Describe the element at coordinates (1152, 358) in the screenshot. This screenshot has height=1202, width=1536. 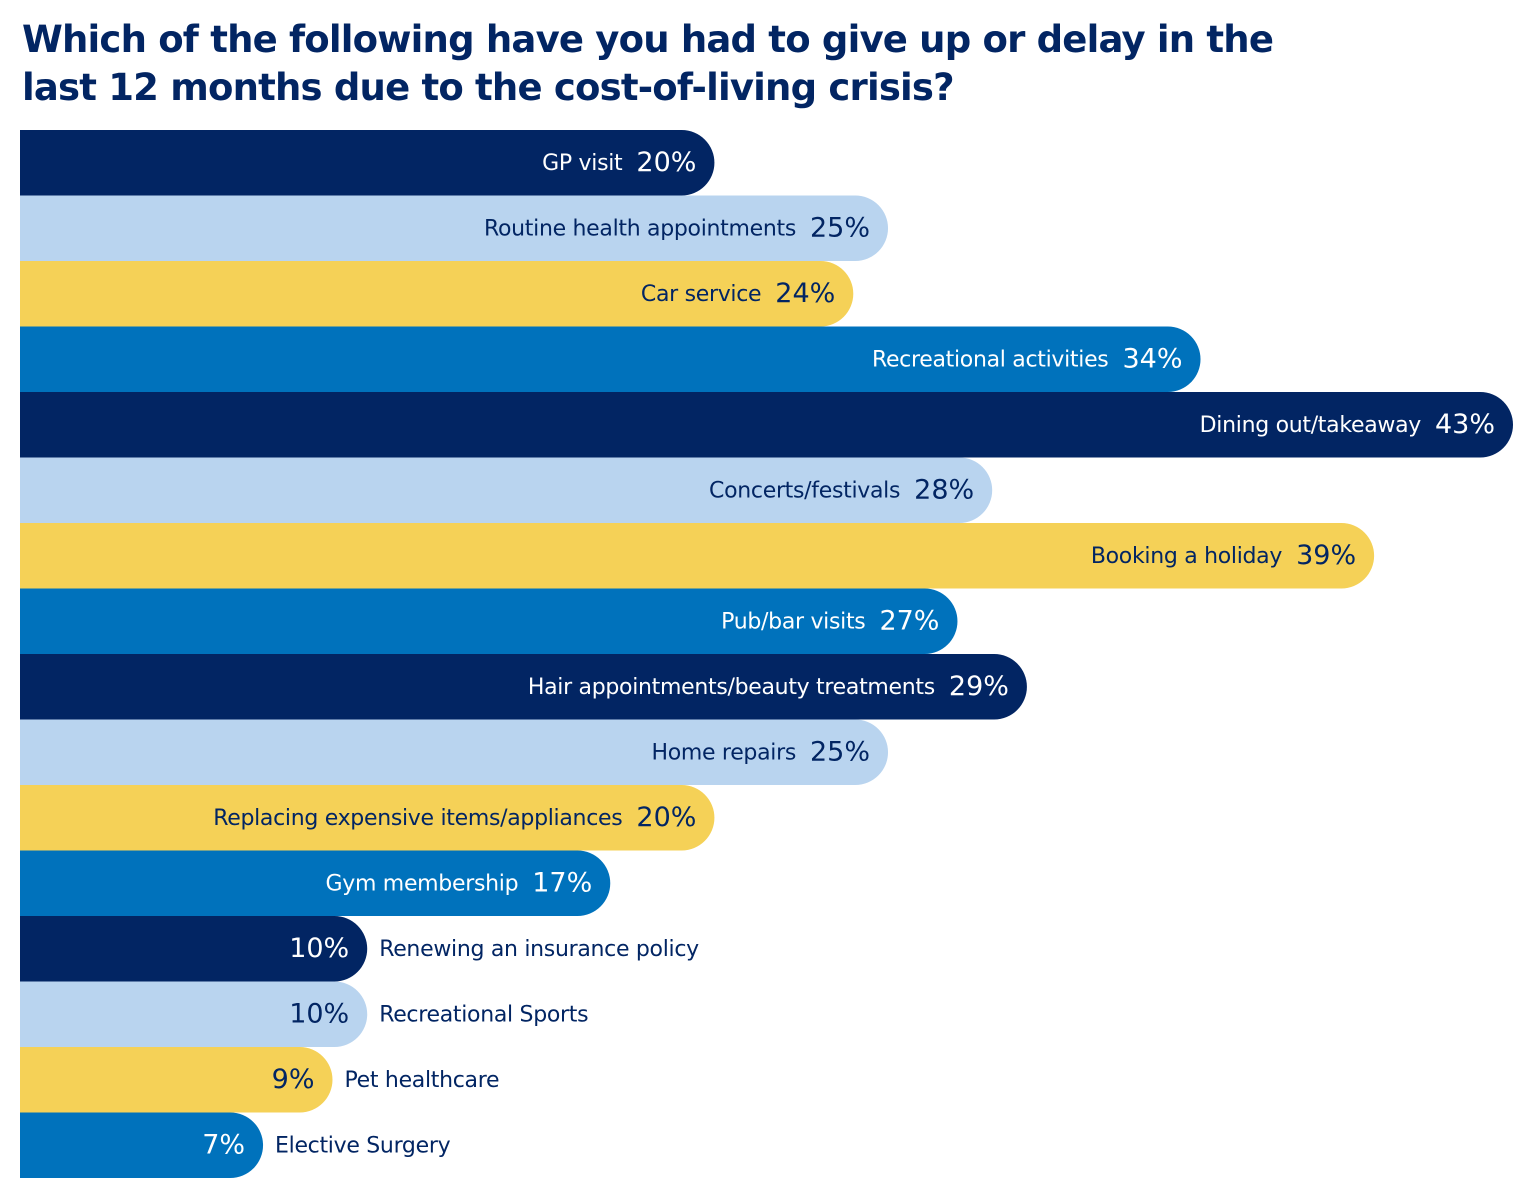
I see `value-label: 34%` at that location.